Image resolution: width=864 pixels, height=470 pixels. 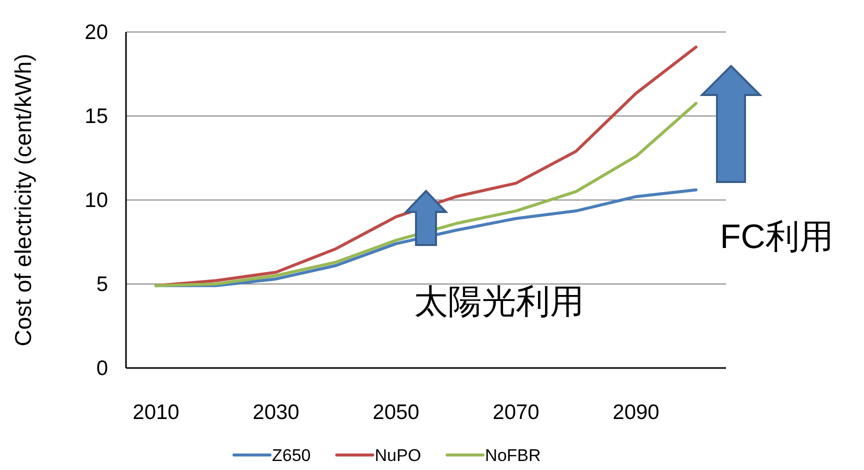 I want to click on y-tick-label: 10, so click(x=96, y=200).